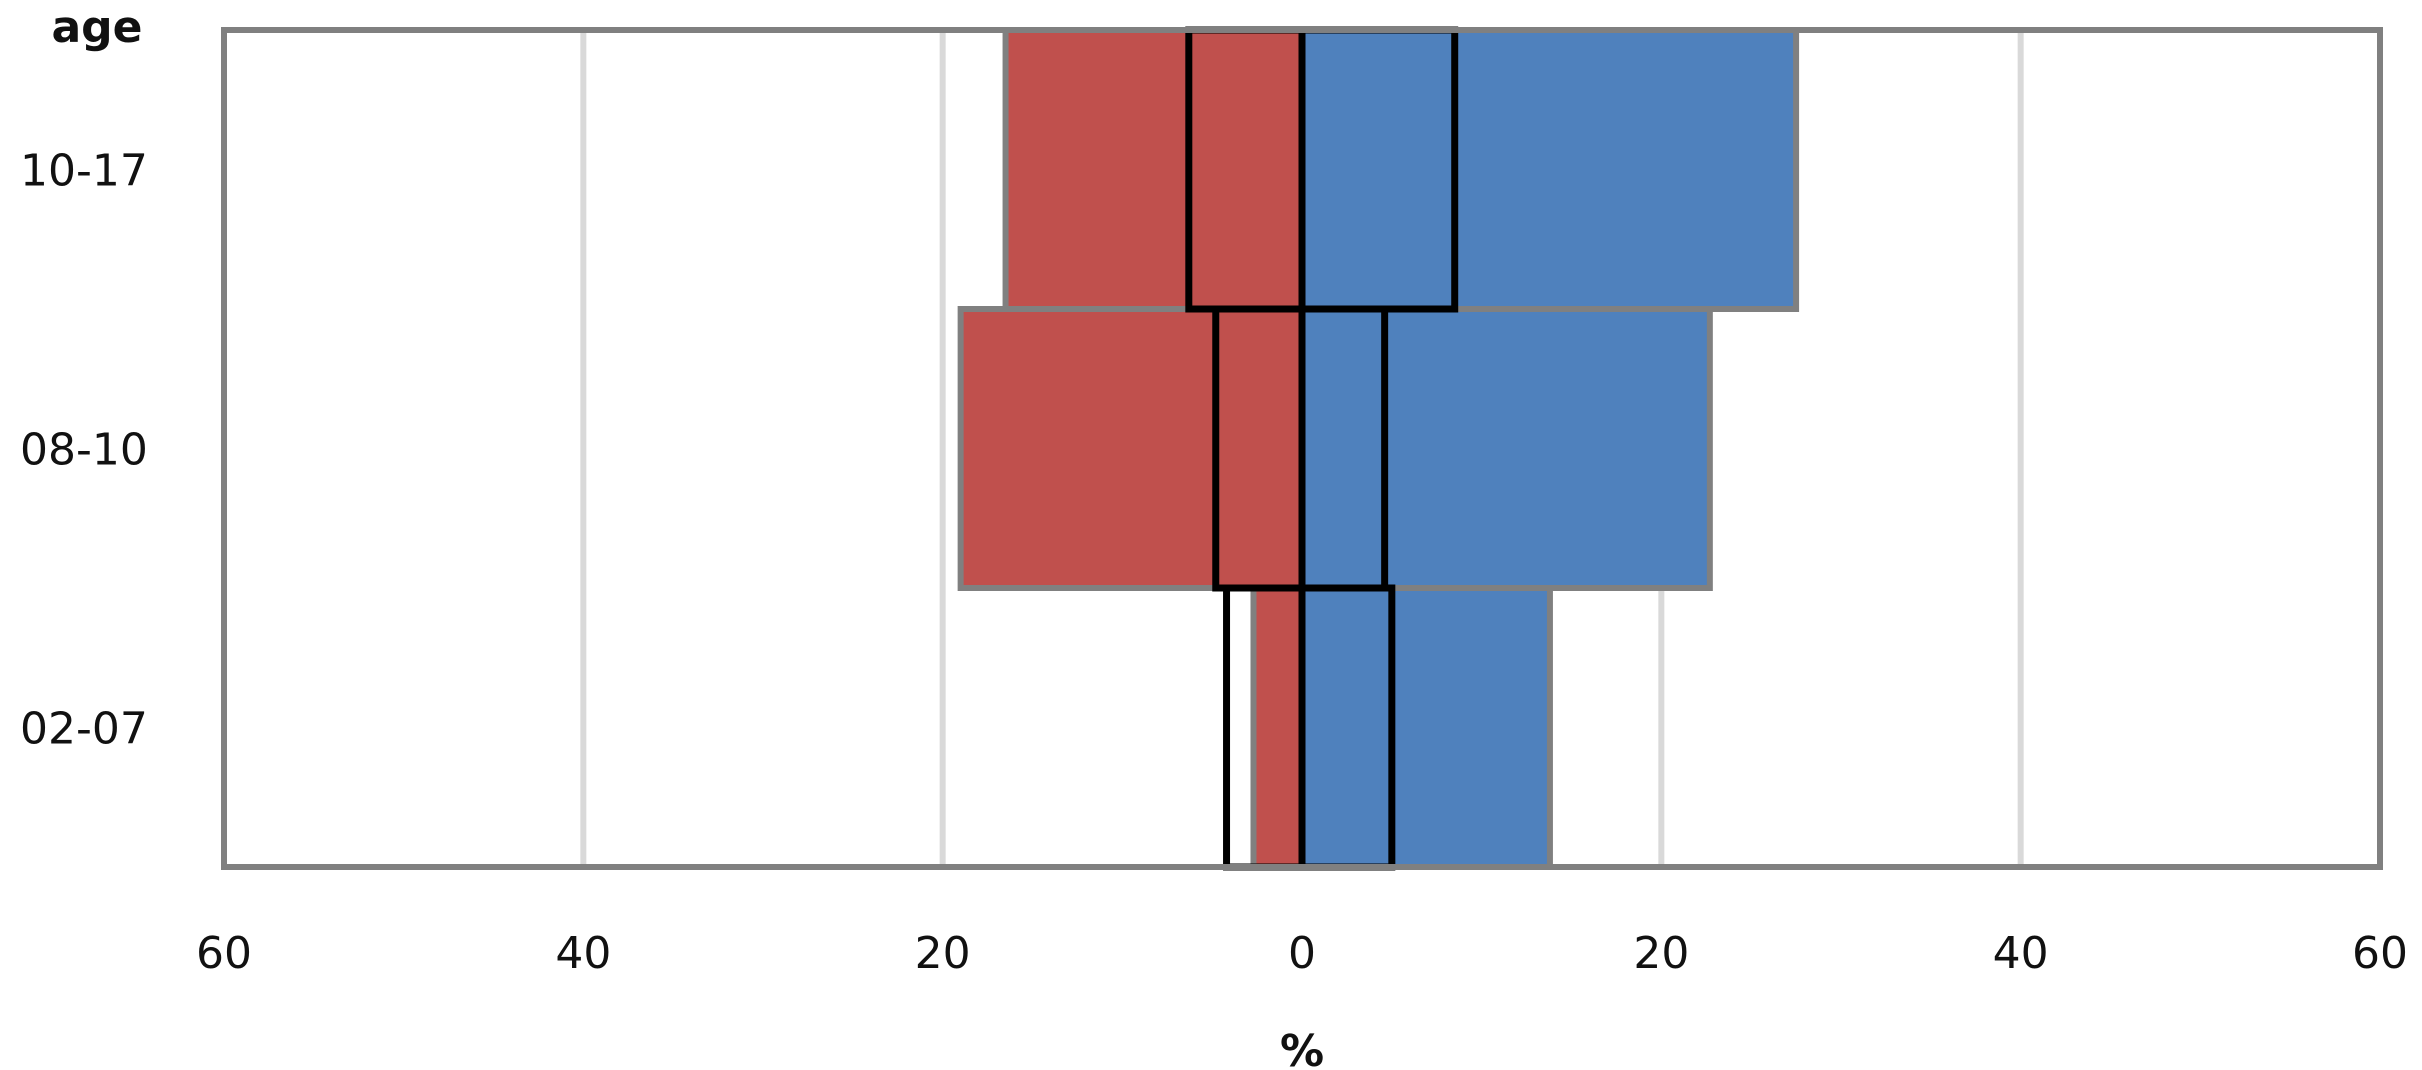  I want to click on y-tick-labels: 10-17 08-10 02-07, so click(84, 450).